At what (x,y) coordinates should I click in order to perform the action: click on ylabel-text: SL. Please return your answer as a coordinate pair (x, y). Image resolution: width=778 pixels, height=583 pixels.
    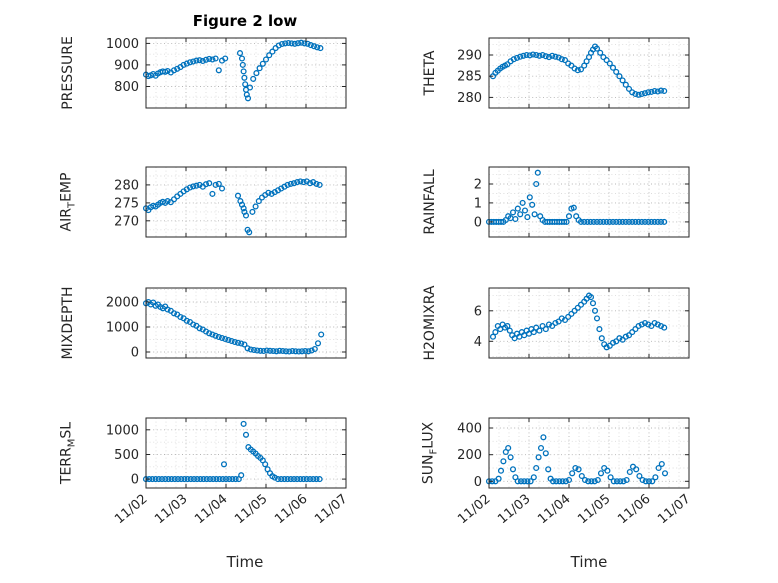
    Looking at the image, I should click on (66, 430).